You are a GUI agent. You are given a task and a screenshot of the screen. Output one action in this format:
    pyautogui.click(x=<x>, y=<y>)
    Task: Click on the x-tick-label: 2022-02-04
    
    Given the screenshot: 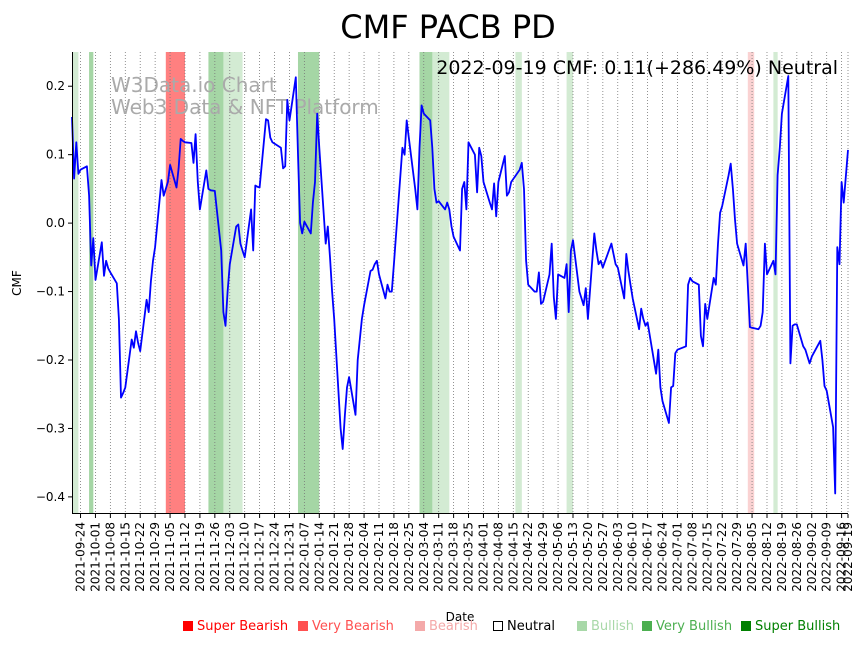 What is the action you would take?
    pyautogui.click(x=364, y=557)
    